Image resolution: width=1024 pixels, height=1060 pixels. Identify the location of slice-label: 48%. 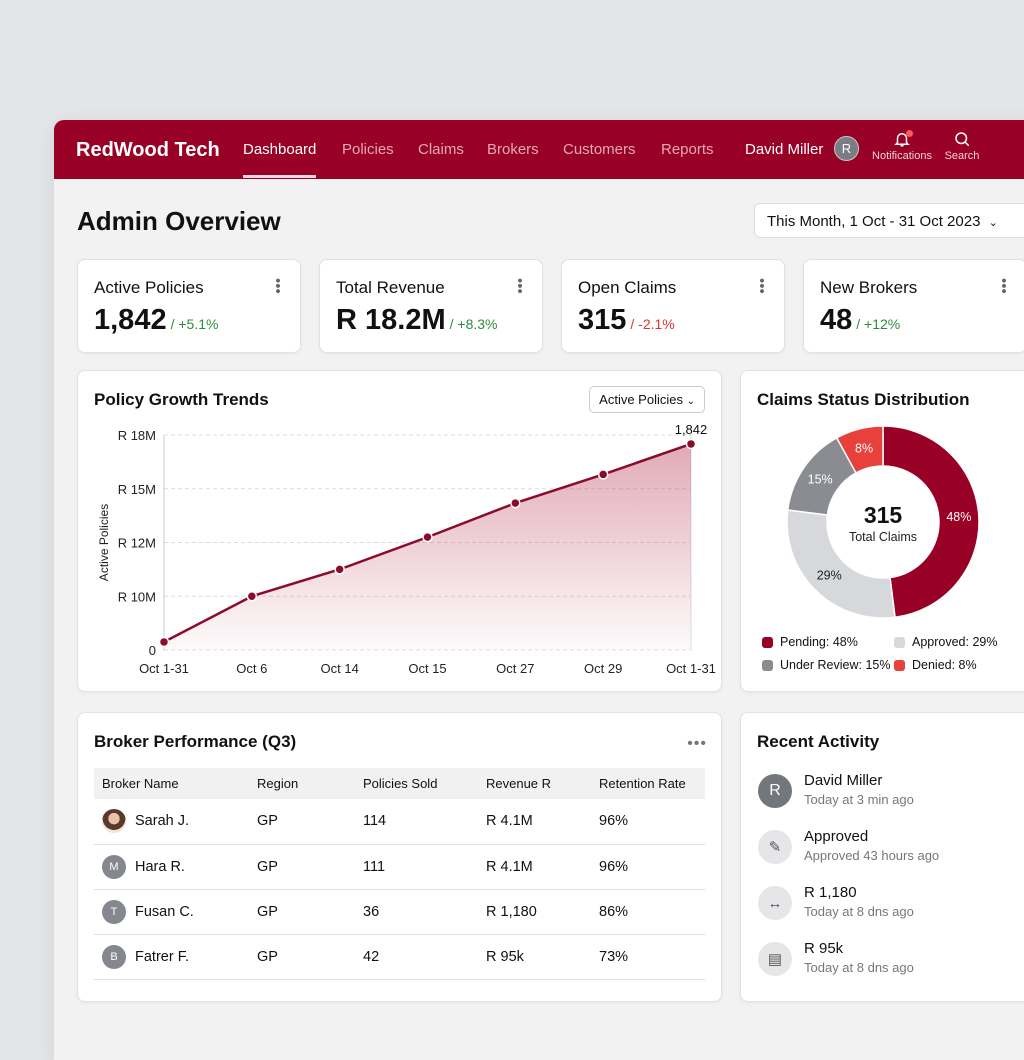
(958, 517).